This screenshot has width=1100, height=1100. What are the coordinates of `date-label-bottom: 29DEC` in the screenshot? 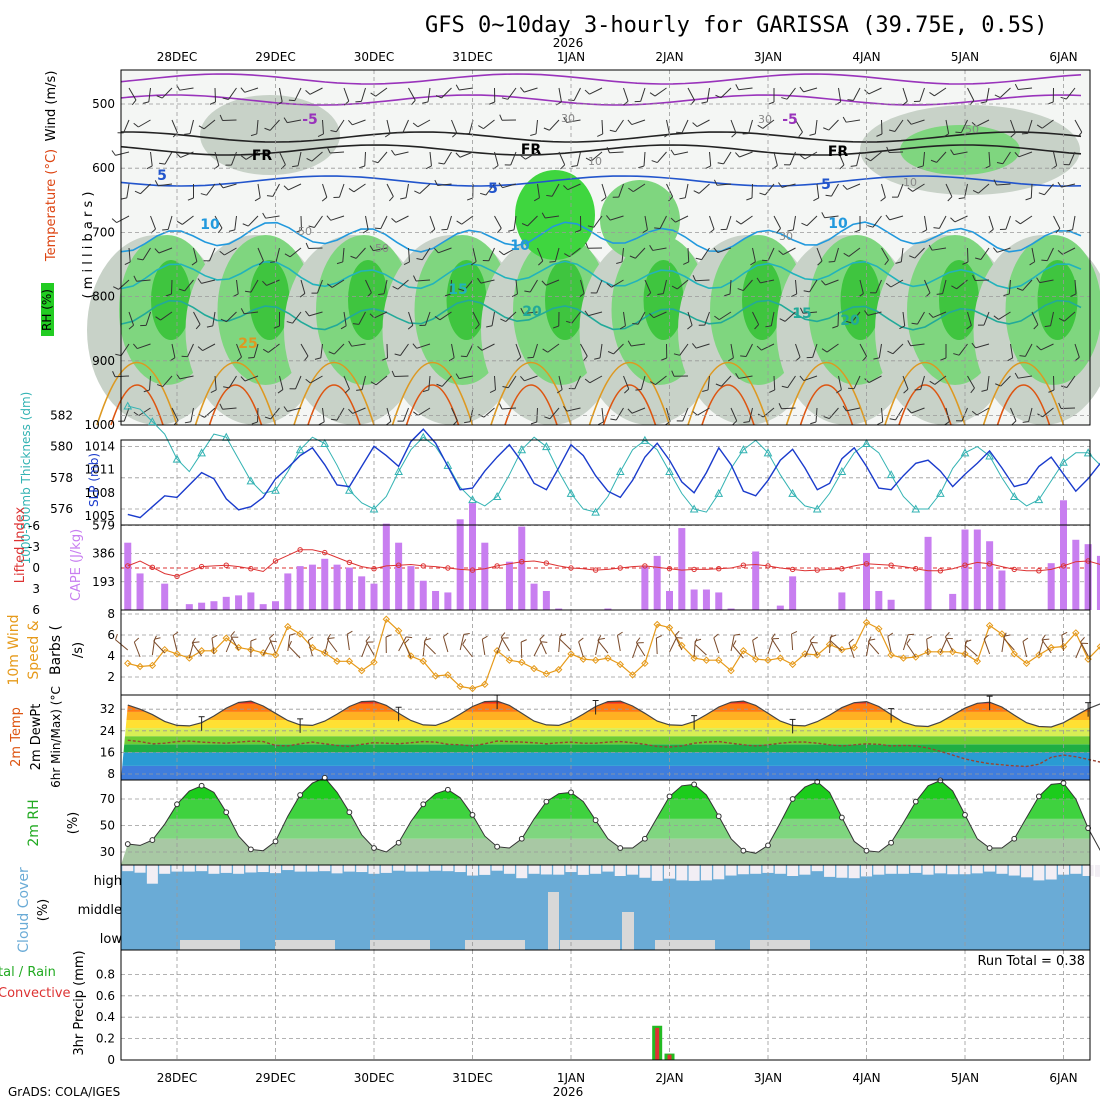 It's located at (275, 1078).